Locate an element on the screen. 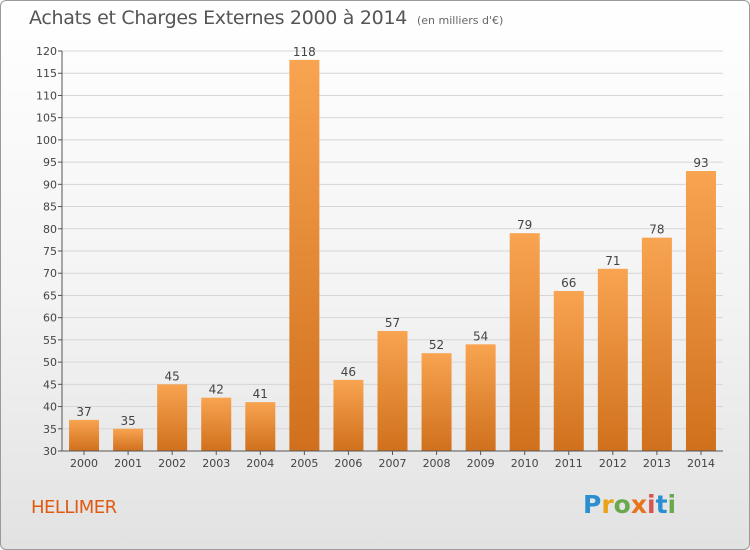  y-tick-label: 65 is located at coordinates (50, 295).